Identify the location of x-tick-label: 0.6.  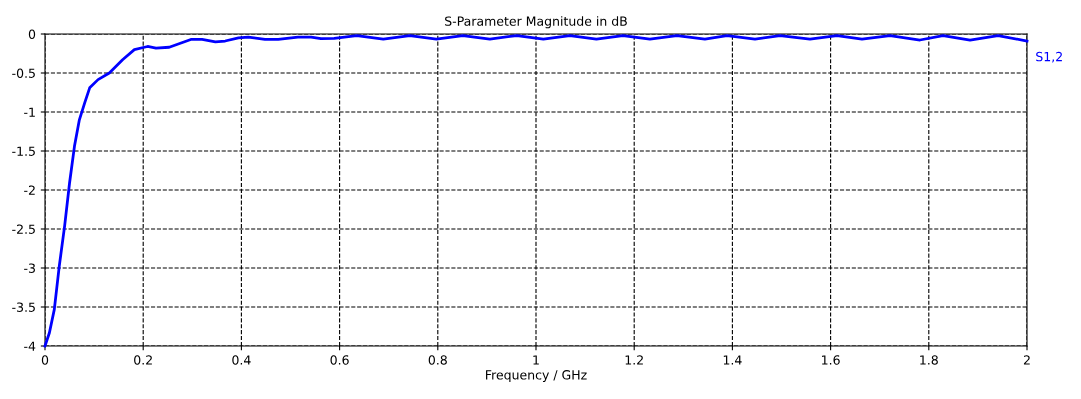
(339, 360).